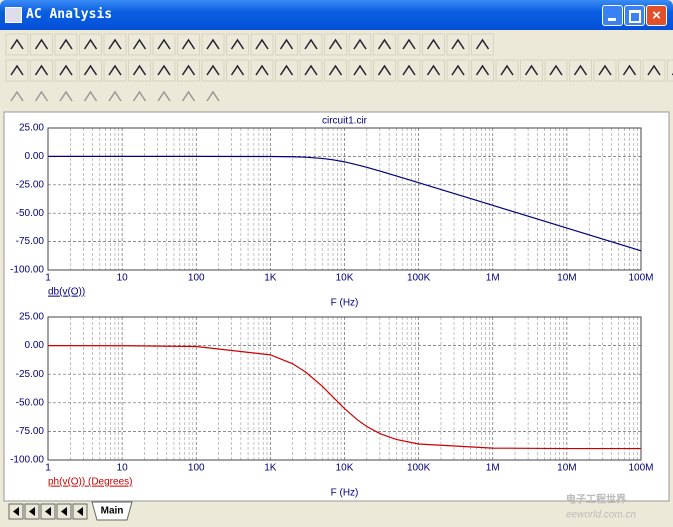  Describe the element at coordinates (48, 278) in the screenshot. I see `x-tick-label: 1` at that location.